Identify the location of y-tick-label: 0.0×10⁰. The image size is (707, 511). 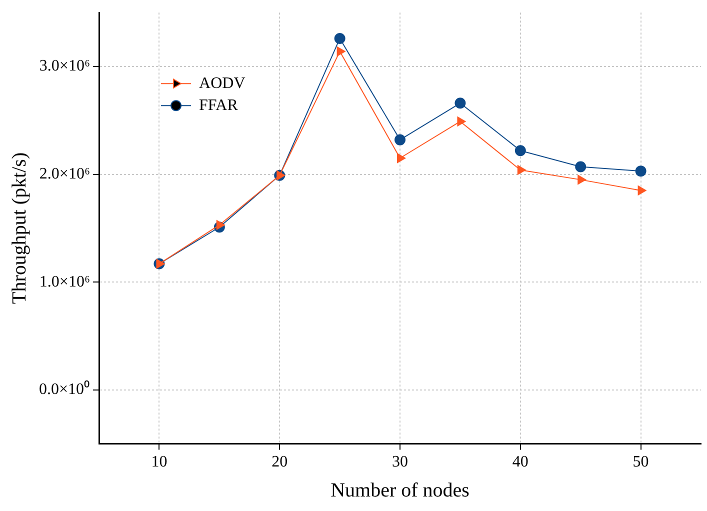
(64, 389).